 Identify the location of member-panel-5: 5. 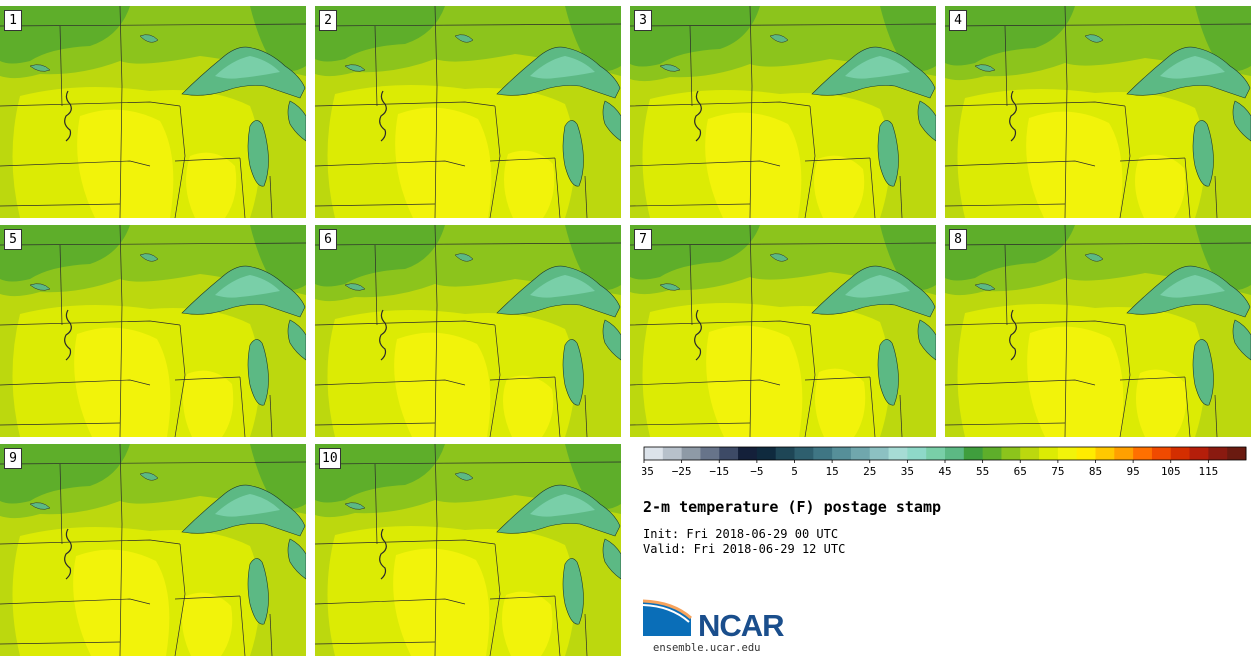
(153, 331).